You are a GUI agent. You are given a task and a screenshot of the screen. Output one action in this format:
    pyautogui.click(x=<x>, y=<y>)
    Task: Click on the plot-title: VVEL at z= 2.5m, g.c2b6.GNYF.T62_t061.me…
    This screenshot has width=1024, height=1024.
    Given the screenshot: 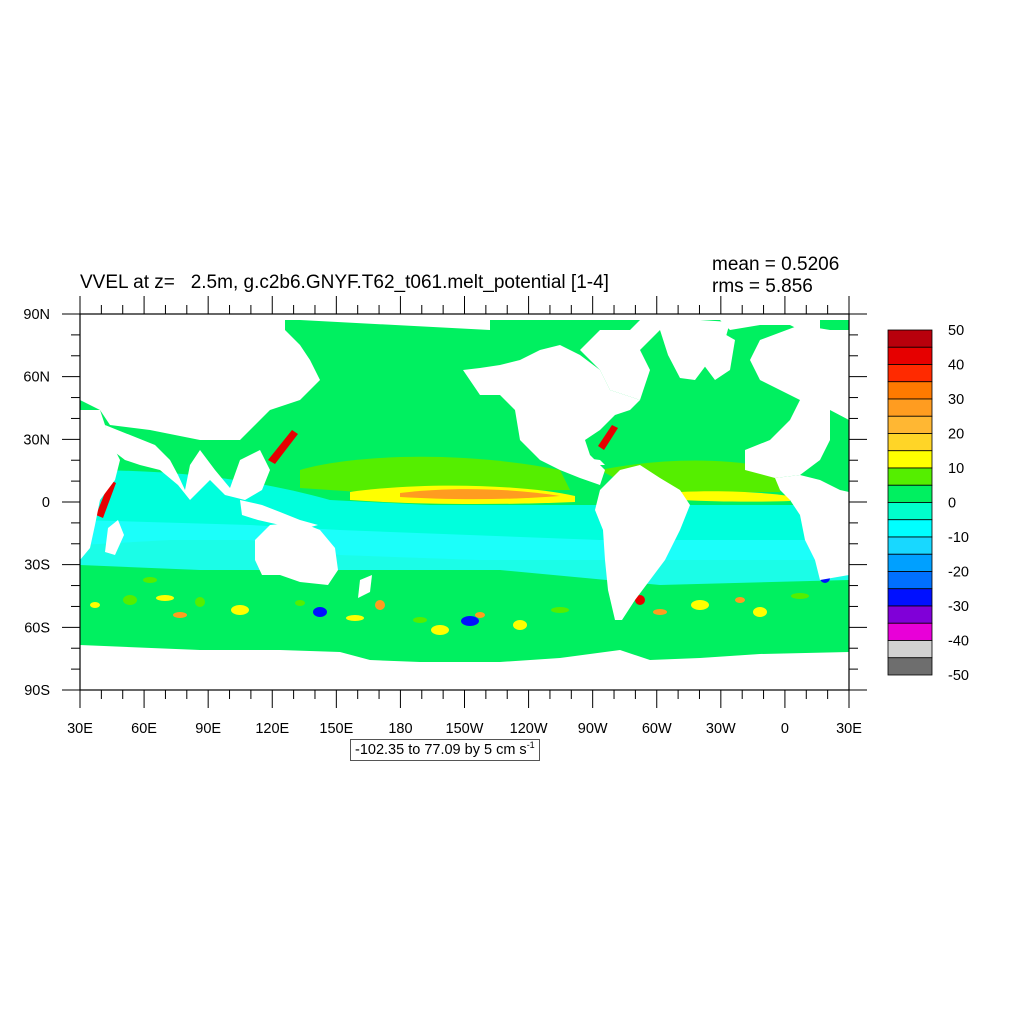 What is the action you would take?
    pyautogui.click(x=344, y=282)
    